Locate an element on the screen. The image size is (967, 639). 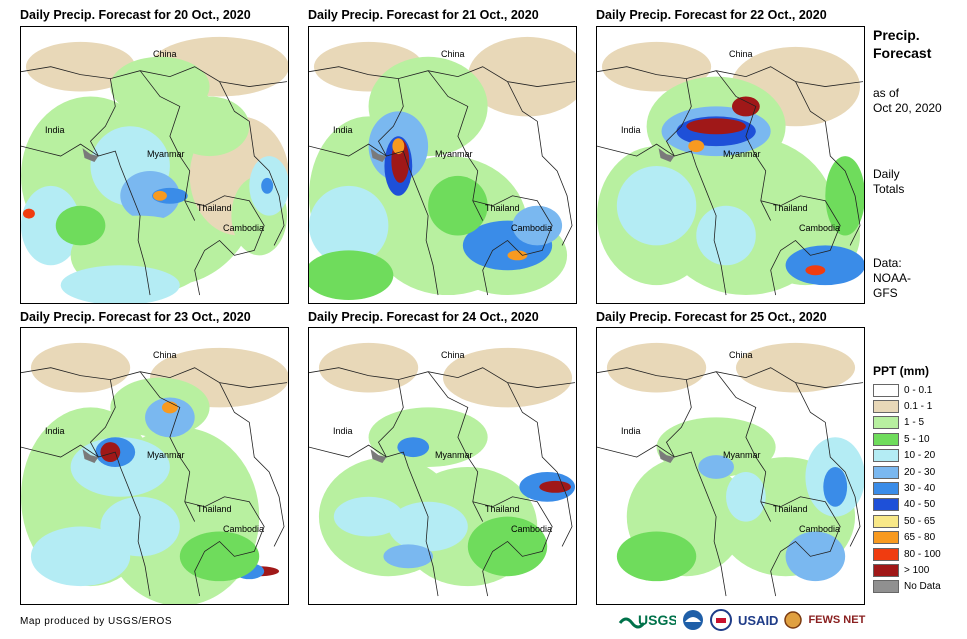
legend-item: 30 - 40 is located at coordinates (907, 488).